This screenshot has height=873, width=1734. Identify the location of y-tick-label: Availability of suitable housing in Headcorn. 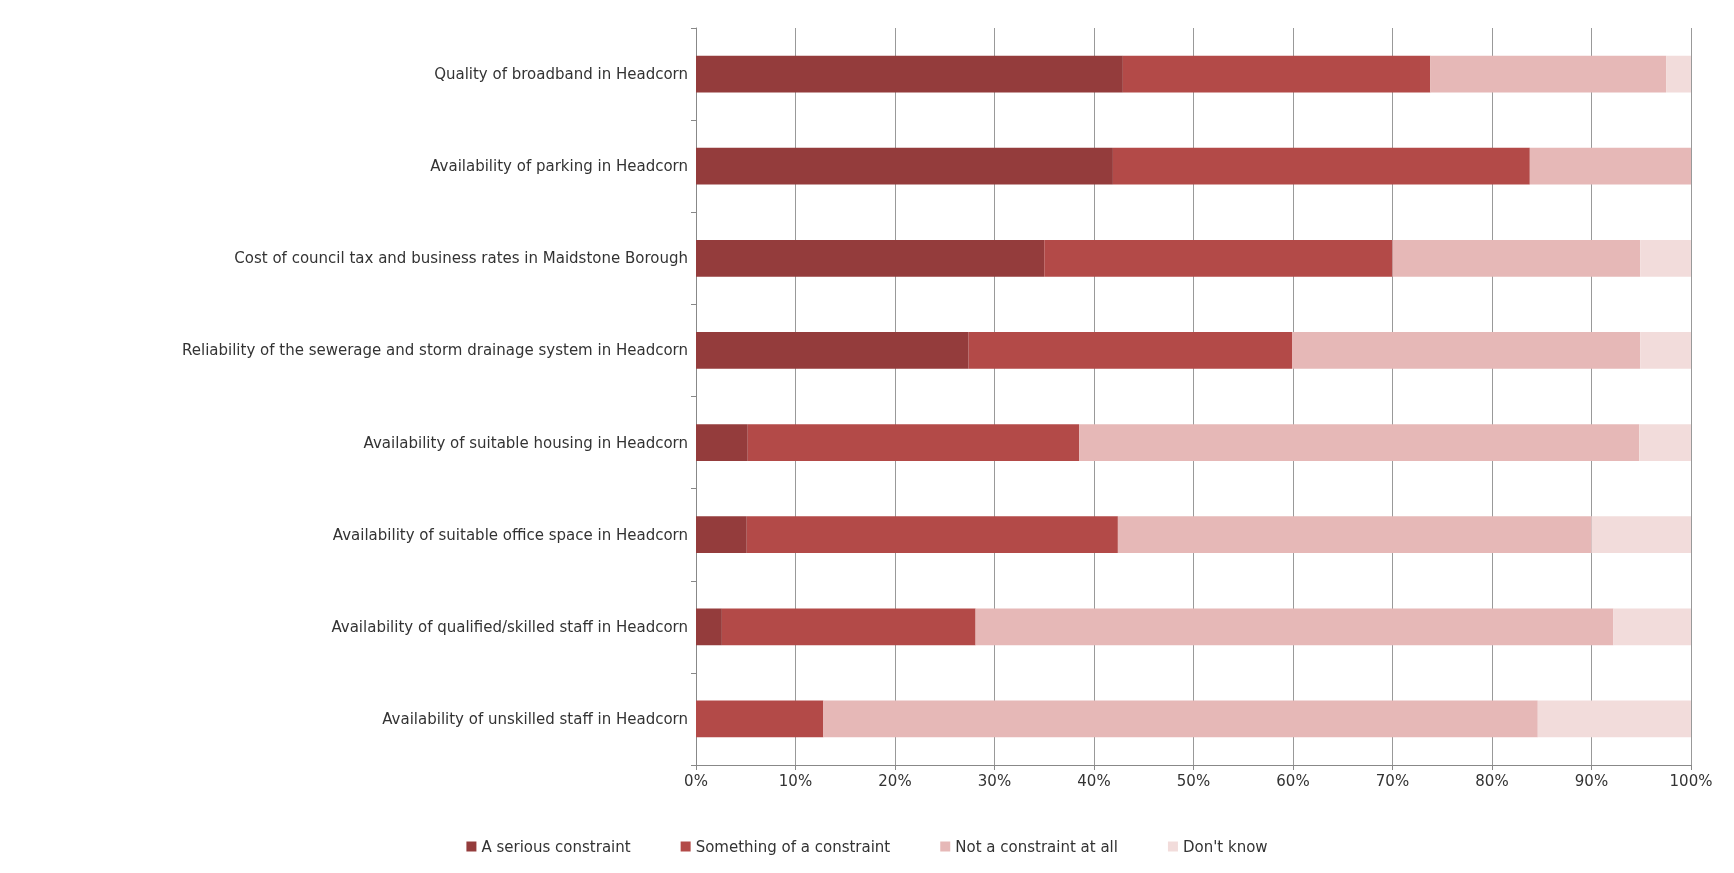
(525, 442).